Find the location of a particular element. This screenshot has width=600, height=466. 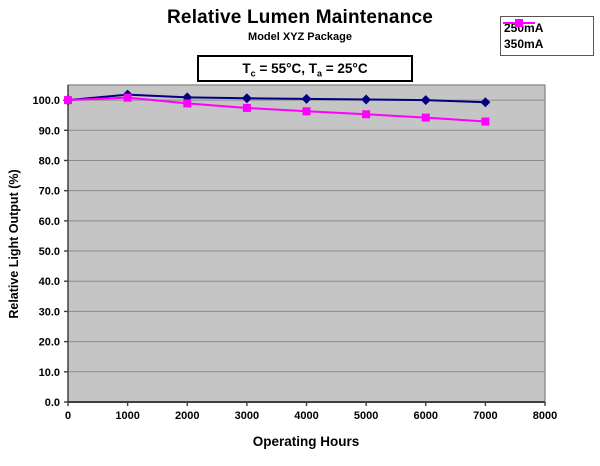

legend-label: 250mA is located at coordinates (524, 28).